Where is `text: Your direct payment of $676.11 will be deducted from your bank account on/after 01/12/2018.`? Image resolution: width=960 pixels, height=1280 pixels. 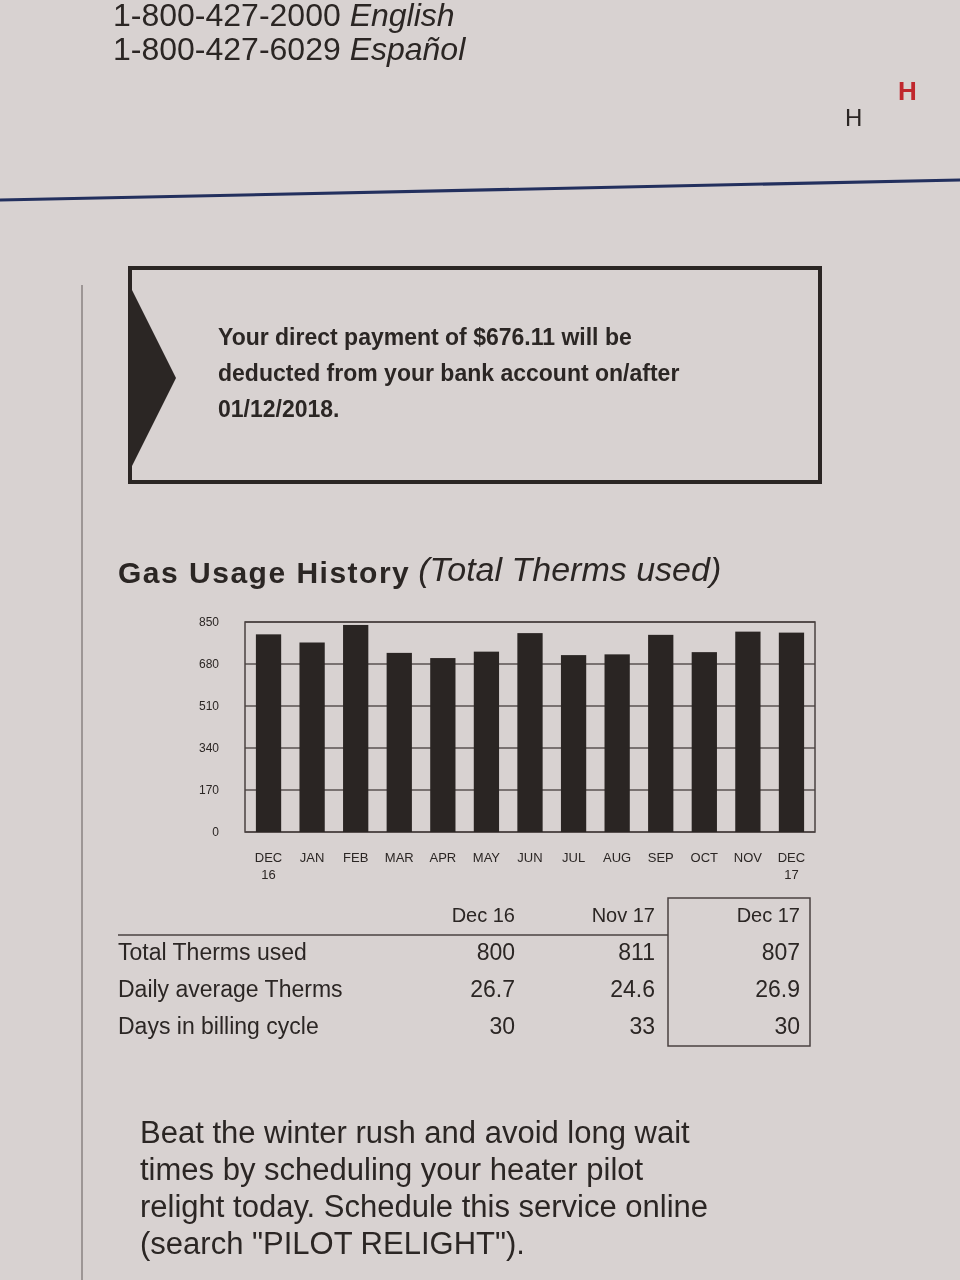 text: Your direct payment of $676.11 will be deducted from your bank account on/after 01/12/2018. is located at coordinates (449, 373).